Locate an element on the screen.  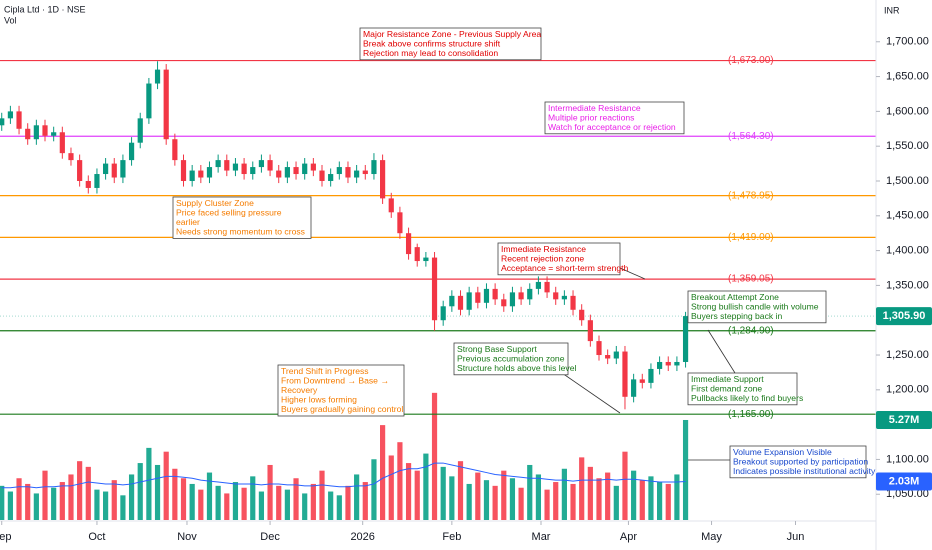
annotation-text: Supply Cluster Zone is located at coordinates (215, 203).